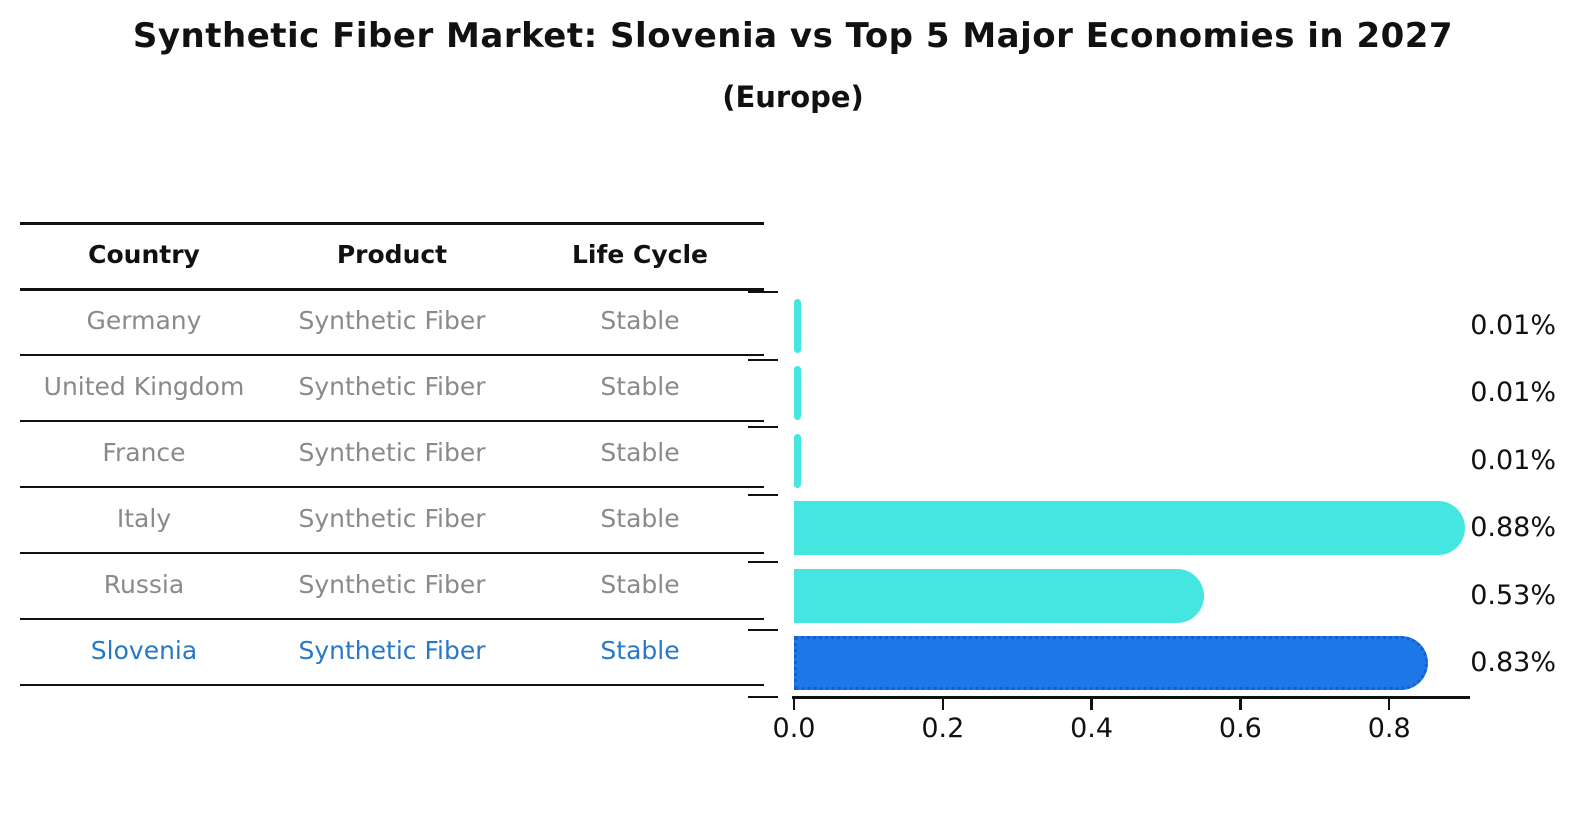 The width and height of the screenshot is (1586, 823). Describe the element at coordinates (392, 650) in the screenshot. I see `table-cell-product-slovenia: Synthetic Fiber` at that location.